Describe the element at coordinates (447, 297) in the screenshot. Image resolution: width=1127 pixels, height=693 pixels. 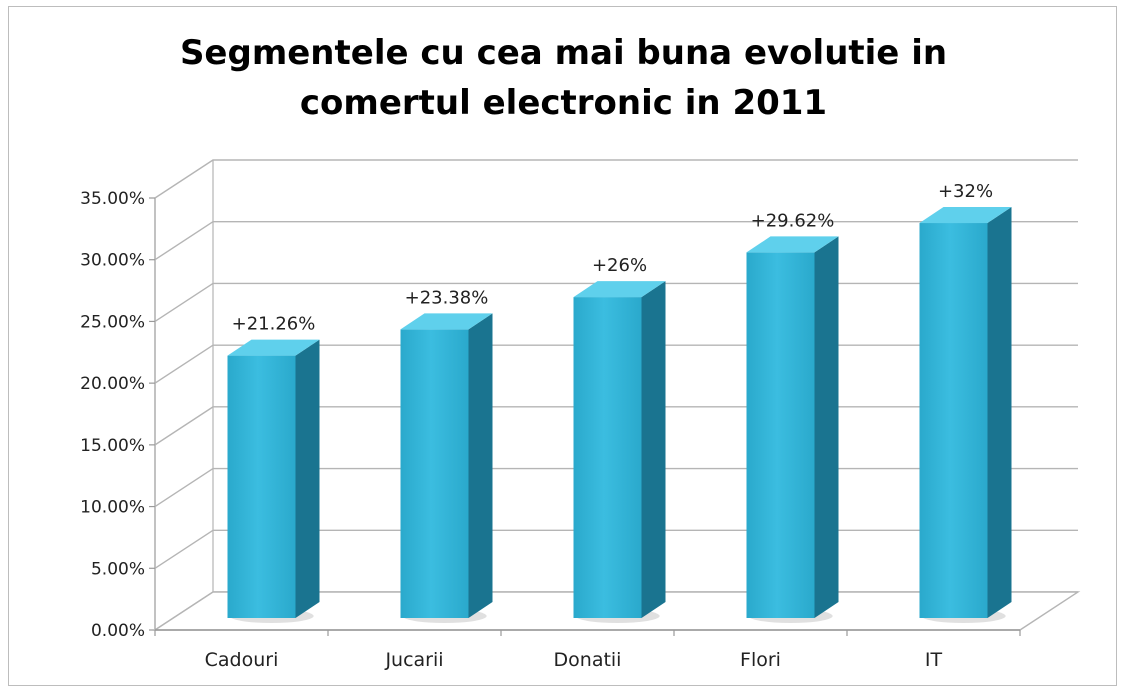
I see `data-label-jucarii: +23.38%` at that location.